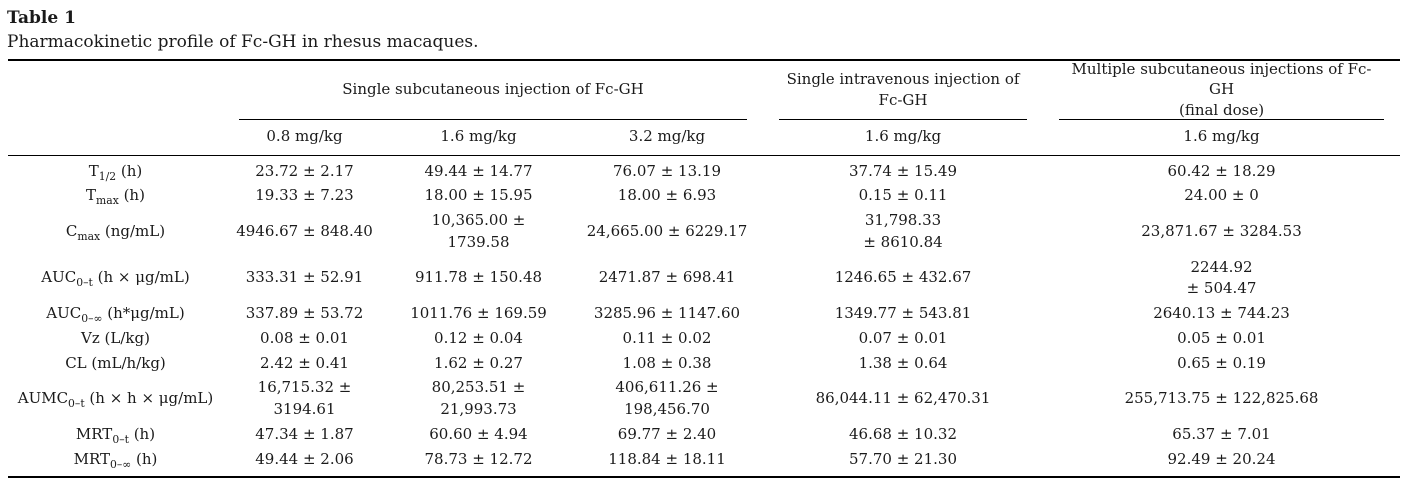 The width and height of the screenshot is (1413, 496). What do you see at coordinates (903, 398) in the screenshot?
I see `table-cell: 86,044.11 ± 62,470.31` at bounding box center [903, 398].